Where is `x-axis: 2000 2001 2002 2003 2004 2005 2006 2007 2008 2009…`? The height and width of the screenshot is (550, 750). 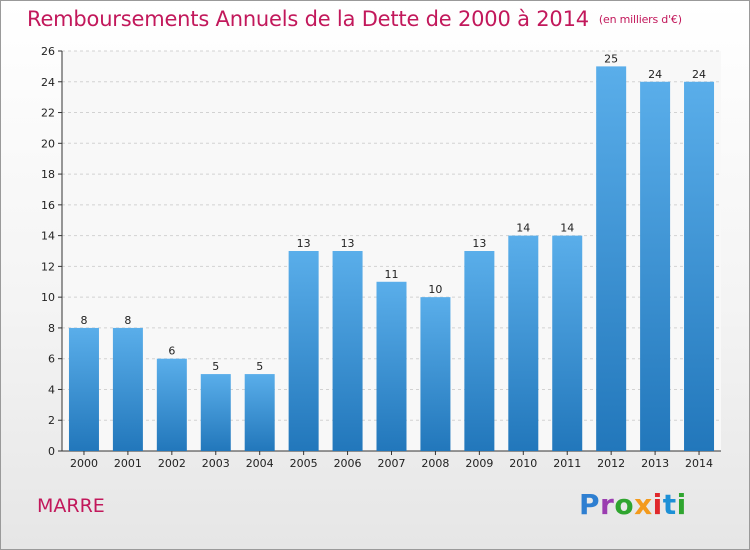
x-axis: 2000 2001 2002 2003 2004 2005 2006 2007 2008 2009… is located at coordinates (391, 460).